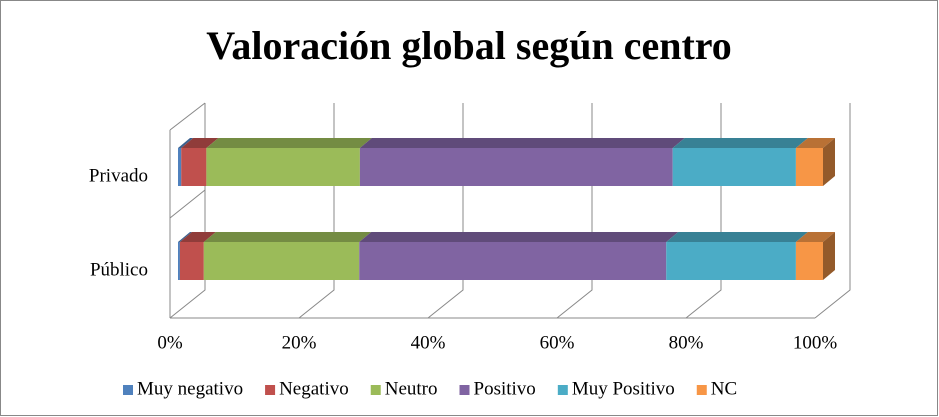  I want to click on x-tick-label: 60%, so click(557, 342).